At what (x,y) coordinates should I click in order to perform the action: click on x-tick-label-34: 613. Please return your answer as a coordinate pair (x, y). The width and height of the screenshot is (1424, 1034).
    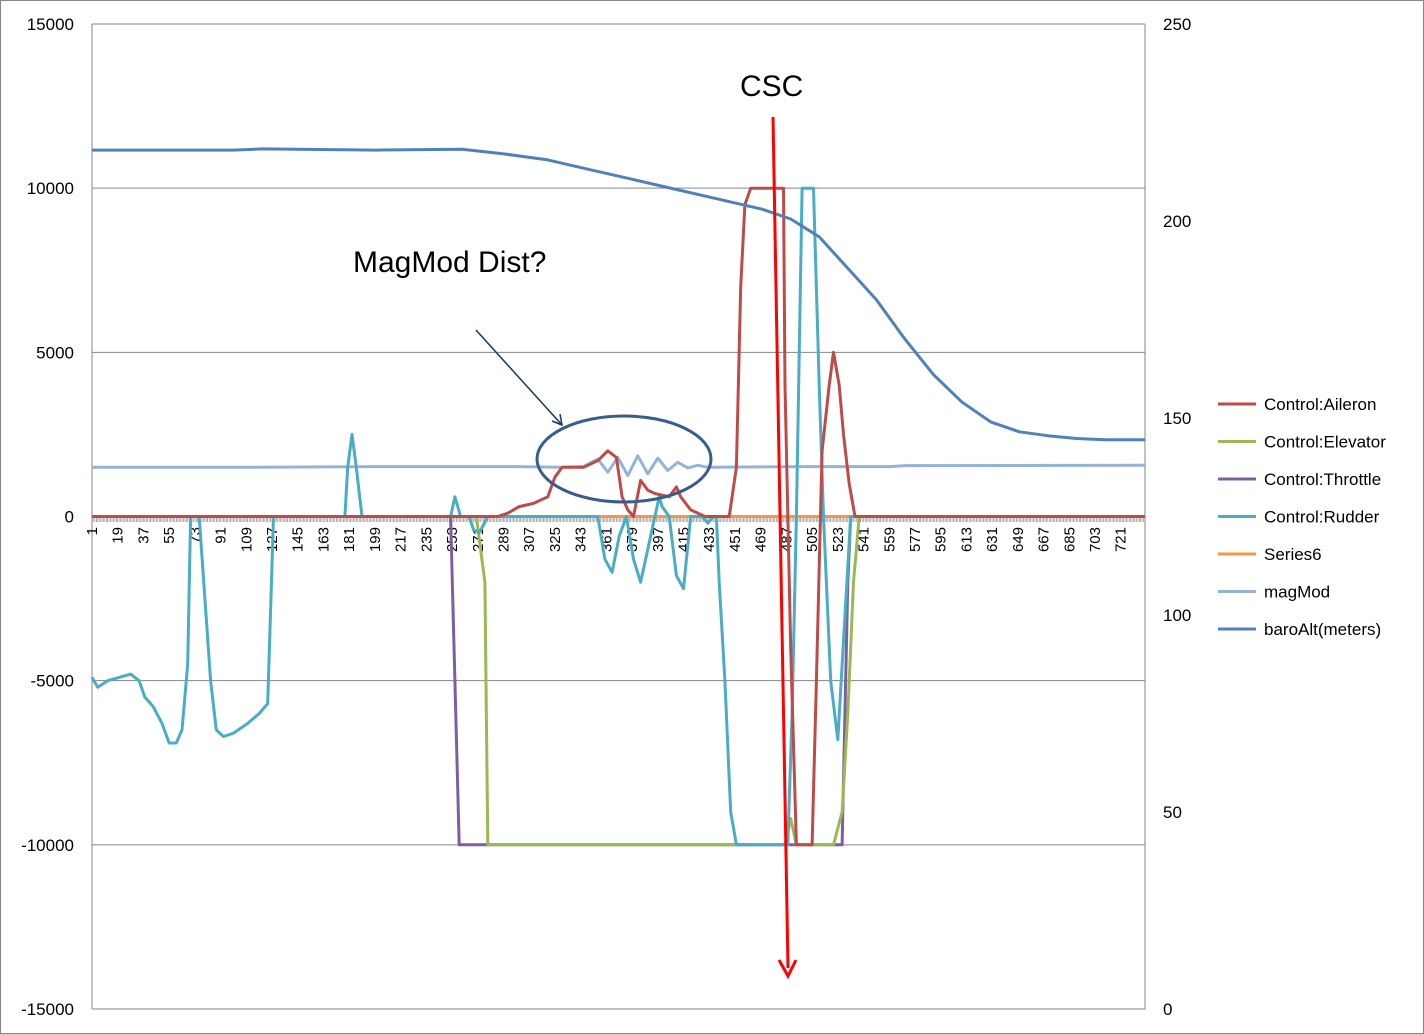
    Looking at the image, I should click on (966, 539).